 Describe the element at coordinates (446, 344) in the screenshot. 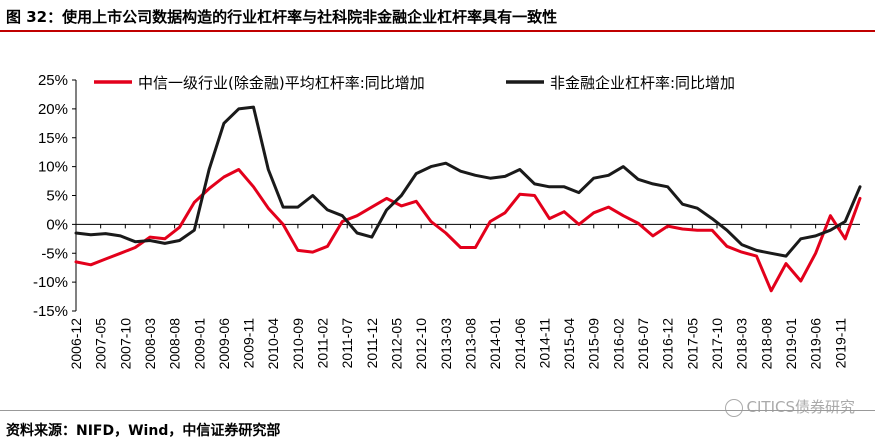

I see `x-tick-label: 2013-03` at that location.